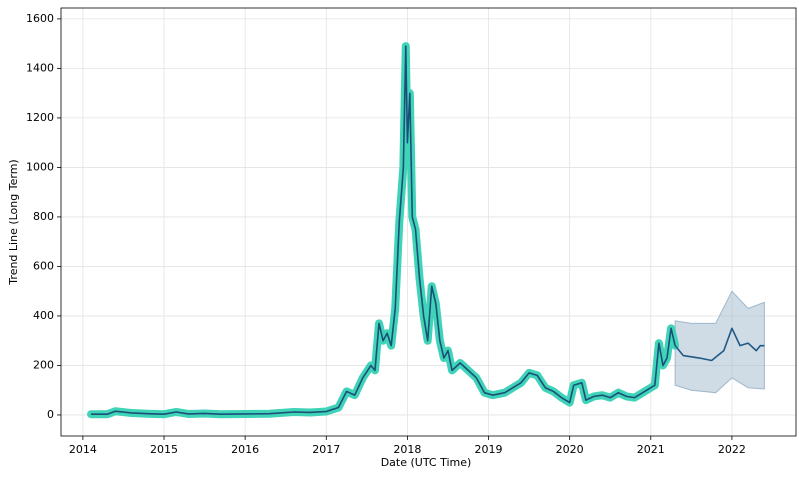 The width and height of the screenshot is (799, 481). What do you see at coordinates (50, 414) in the screenshot?
I see `y-tick-label: 0` at bounding box center [50, 414].